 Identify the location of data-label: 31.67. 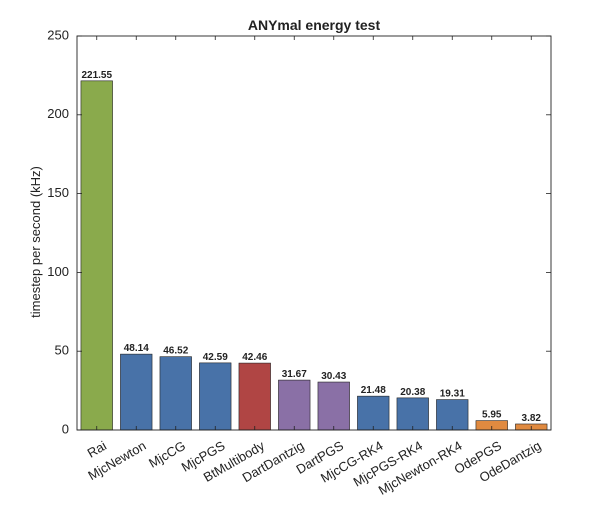
(294, 374).